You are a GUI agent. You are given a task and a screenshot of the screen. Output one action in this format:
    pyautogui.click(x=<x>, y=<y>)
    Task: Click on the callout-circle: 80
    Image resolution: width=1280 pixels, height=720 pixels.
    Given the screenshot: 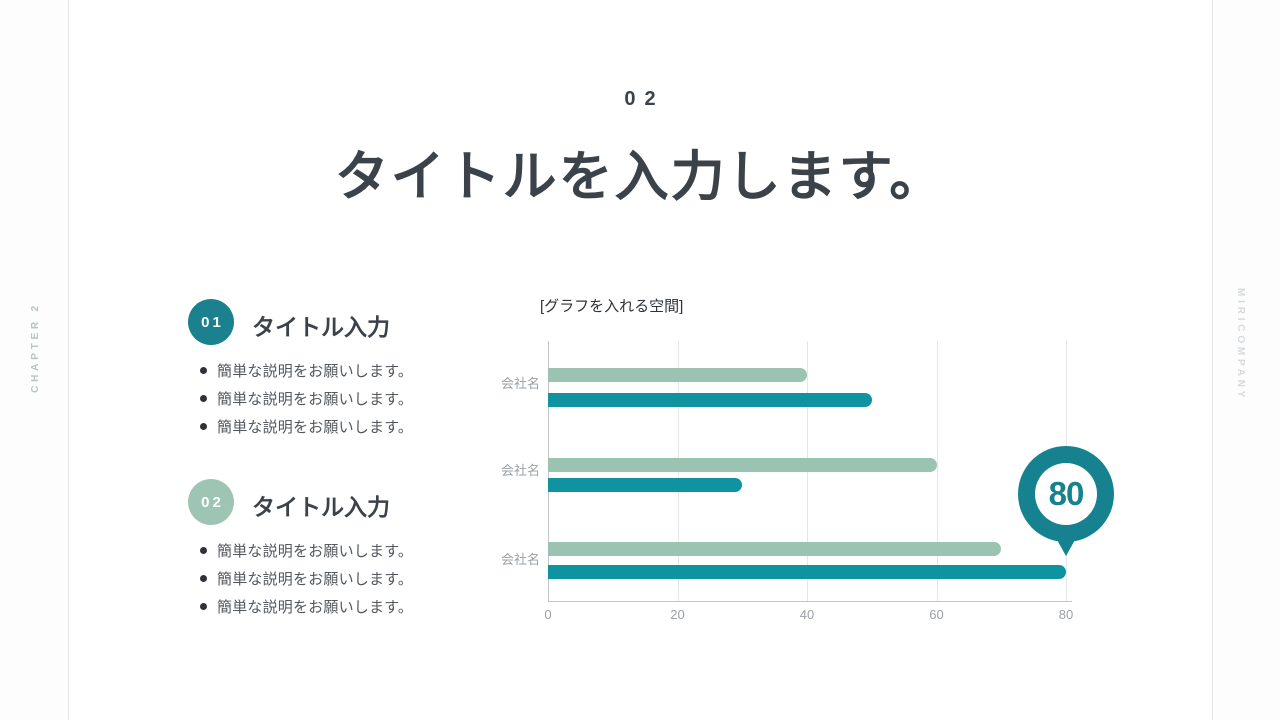 What is the action you would take?
    pyautogui.click(x=1066, y=494)
    